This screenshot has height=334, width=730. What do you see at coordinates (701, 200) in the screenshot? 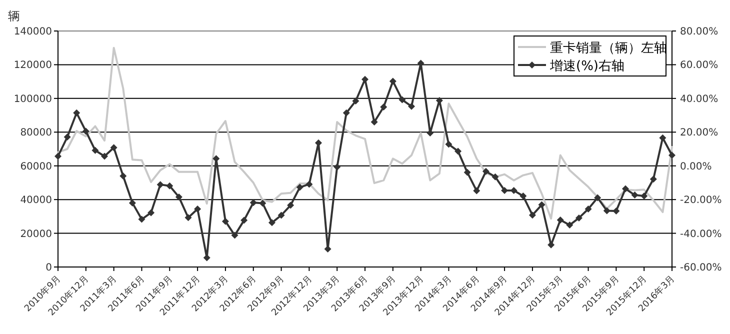
I see `y2-tick-label: -20.00%` at bounding box center [701, 200].